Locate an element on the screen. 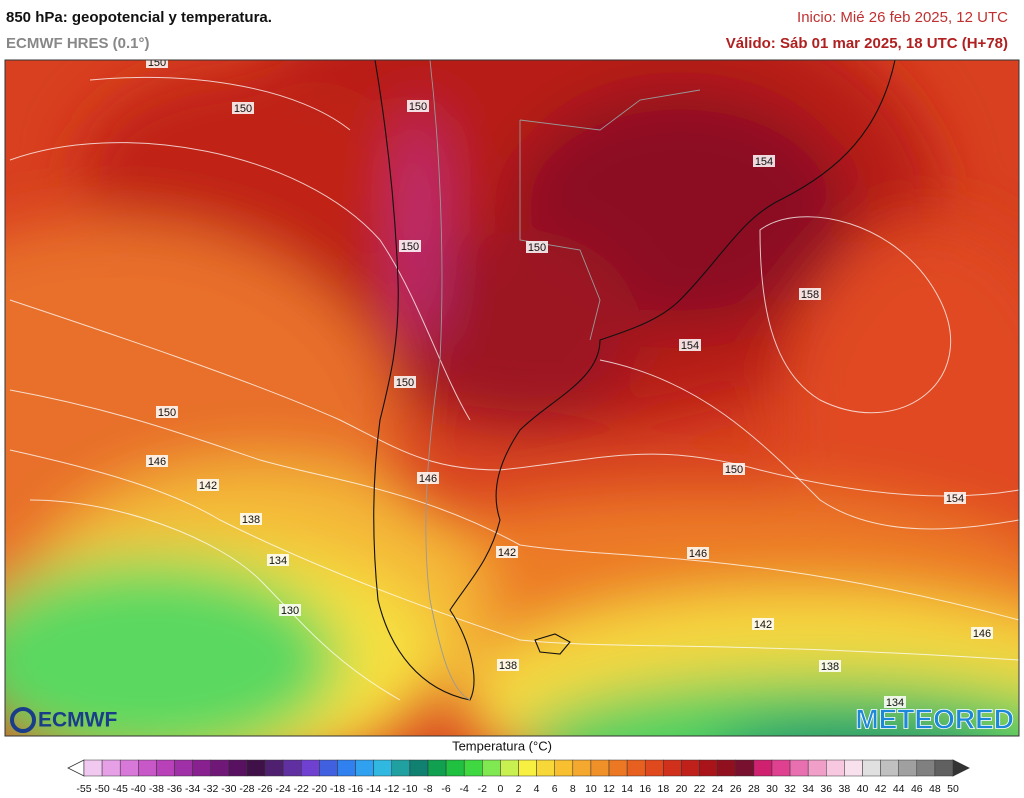 This screenshot has height=798, width=1024. colorbar-tick-label: 32 is located at coordinates (790, 789).